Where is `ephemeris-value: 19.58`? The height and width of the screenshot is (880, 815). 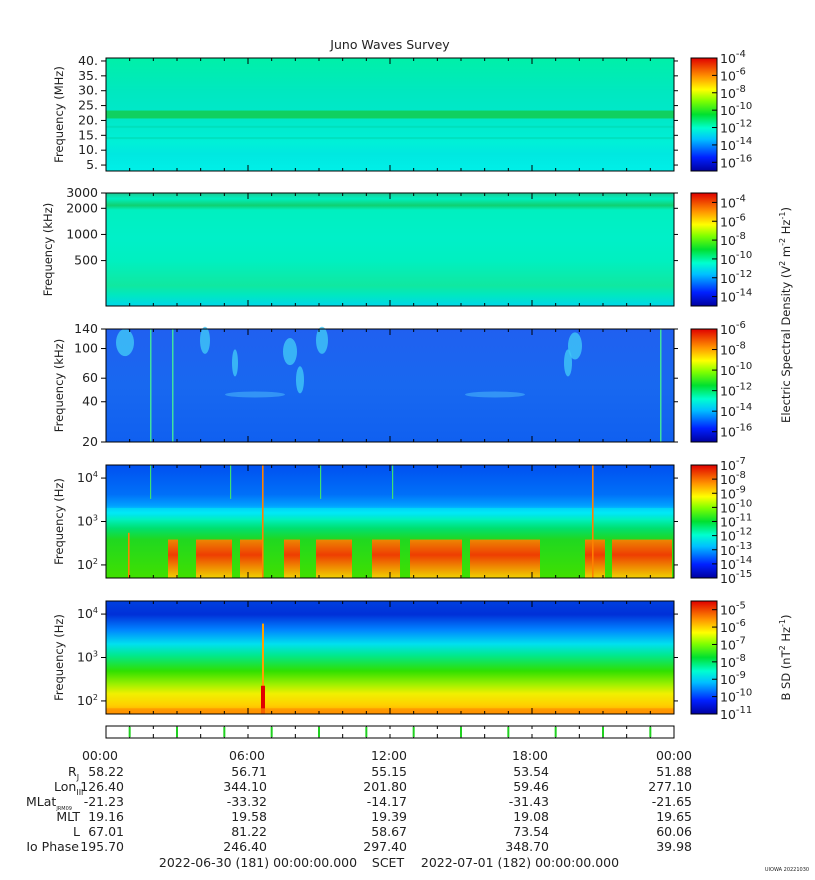
ephemeris-value: 19.58 is located at coordinates (249, 816).